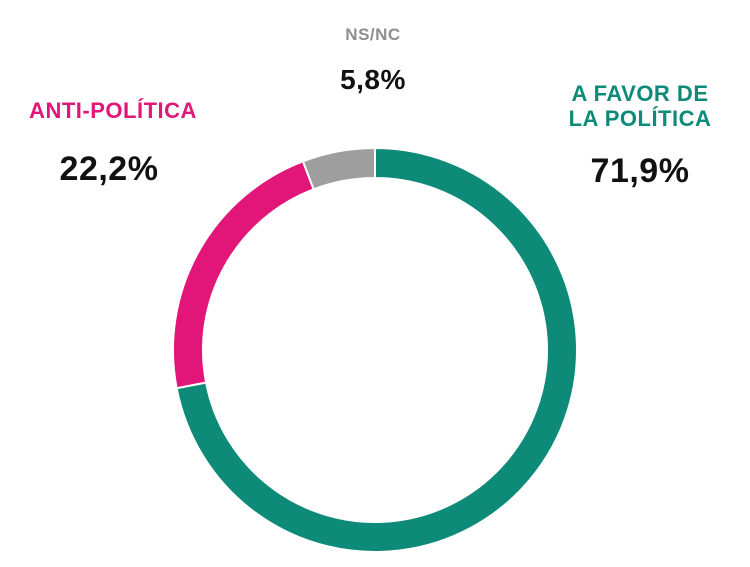 The width and height of the screenshot is (750, 567). What do you see at coordinates (640, 106) in the screenshot?
I see `label-a-favor-category: A FAVOR DE LA POLÍTICA` at bounding box center [640, 106].